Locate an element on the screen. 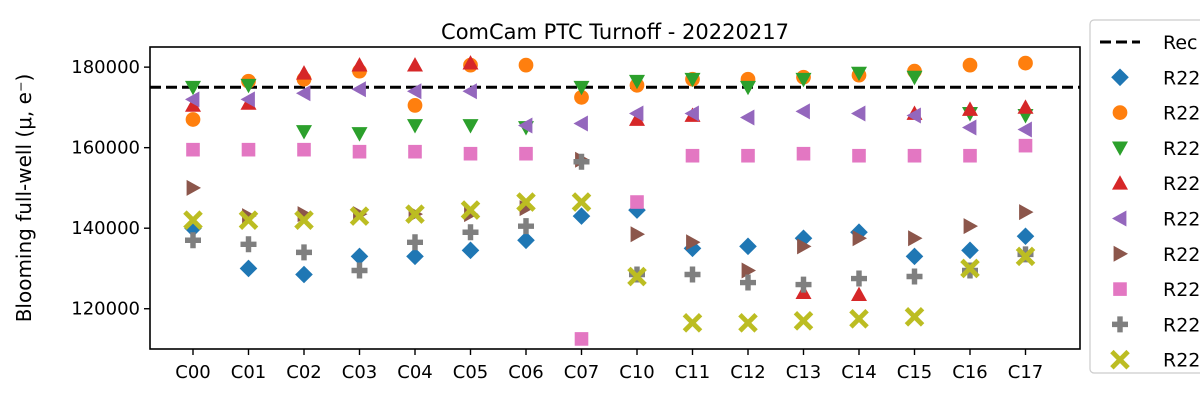 The height and width of the screenshot is (400, 1200). y-tick-label: 120000 is located at coordinates (105, 309).